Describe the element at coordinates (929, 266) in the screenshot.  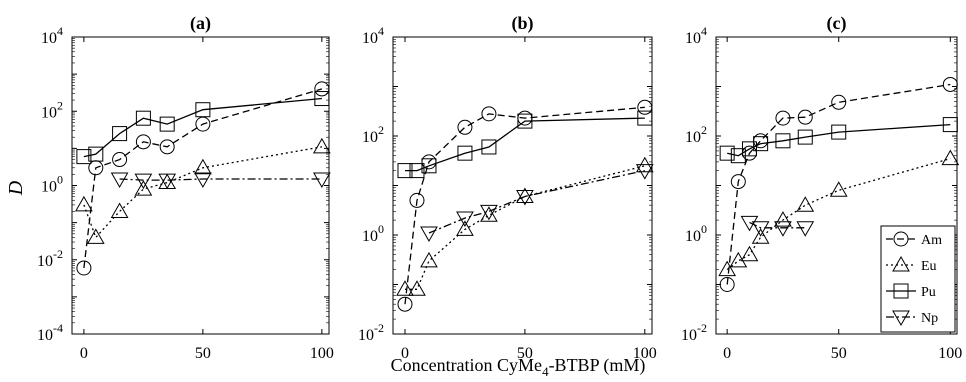
I see `legend-label-eu: Eu` at that location.